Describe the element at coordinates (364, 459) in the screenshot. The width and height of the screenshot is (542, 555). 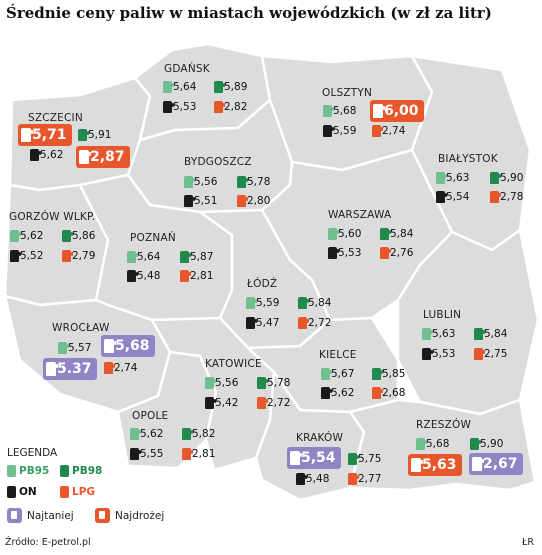
I see `price-pb98-krakow: 5,75` at that location.